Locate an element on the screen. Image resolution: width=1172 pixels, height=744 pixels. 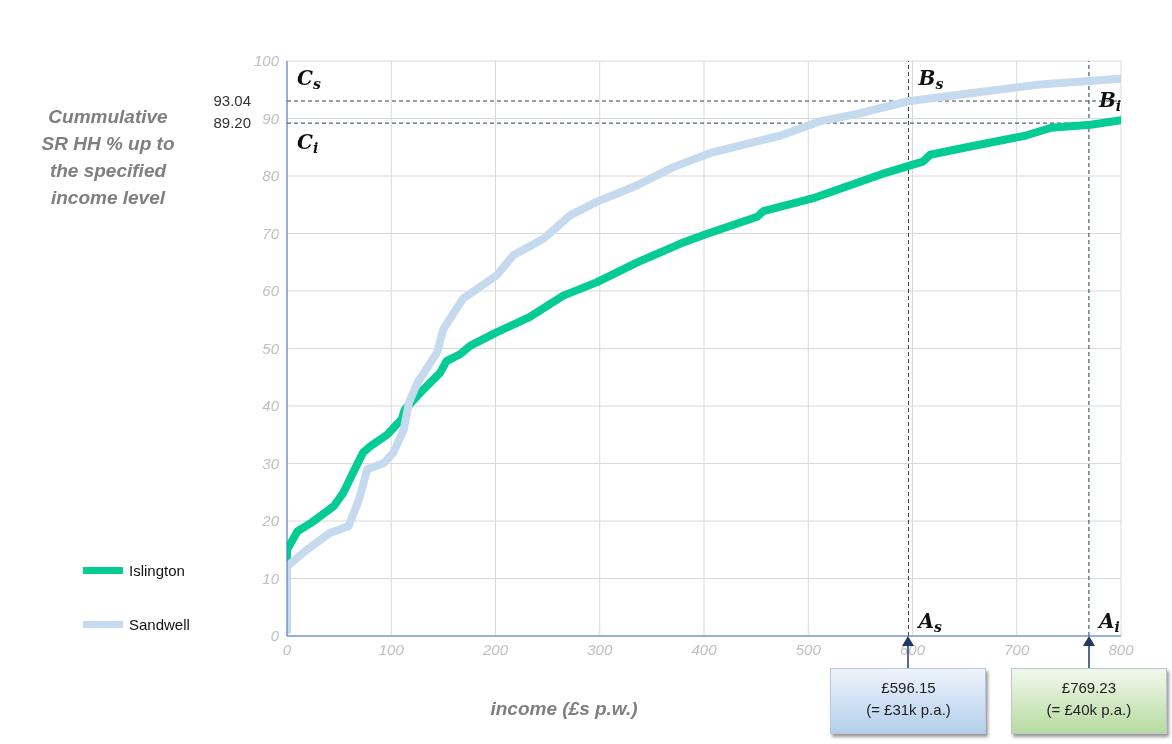
legend-label: Islington is located at coordinates (157, 570).